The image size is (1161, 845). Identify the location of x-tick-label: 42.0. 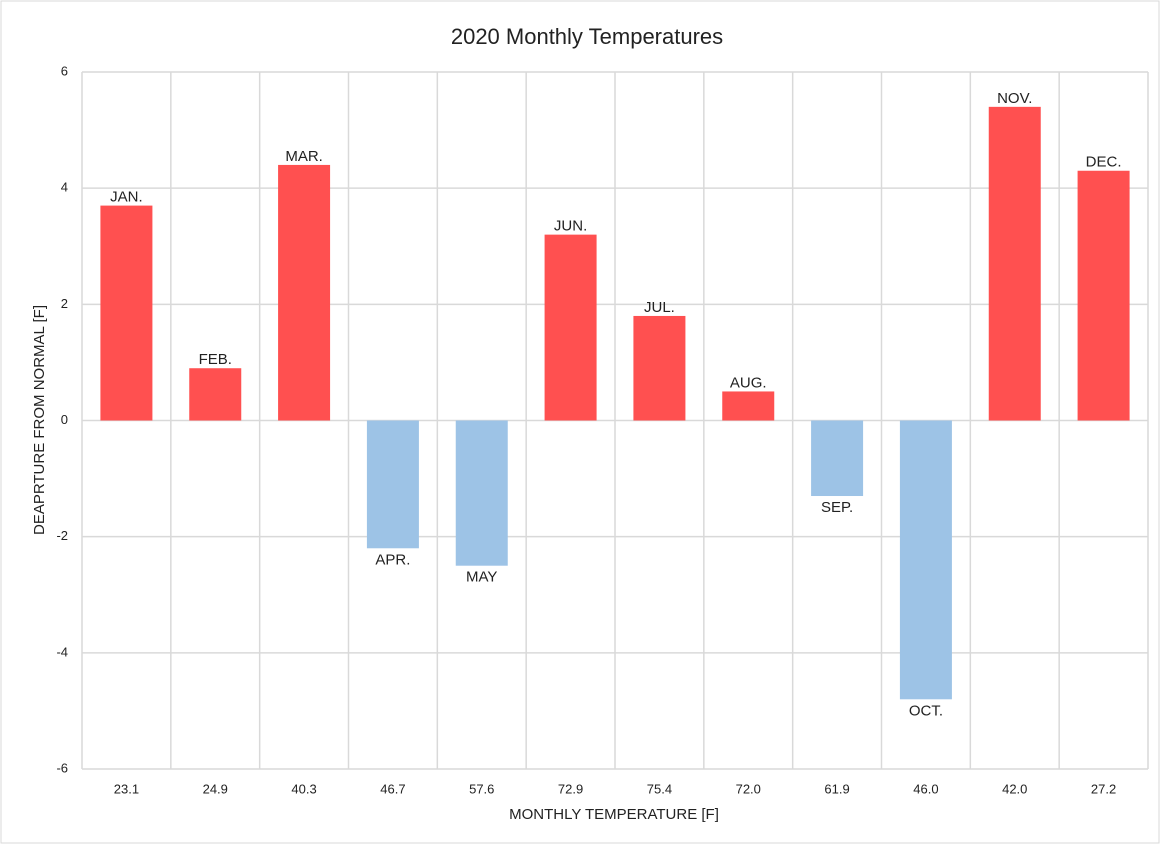
(1014, 788).